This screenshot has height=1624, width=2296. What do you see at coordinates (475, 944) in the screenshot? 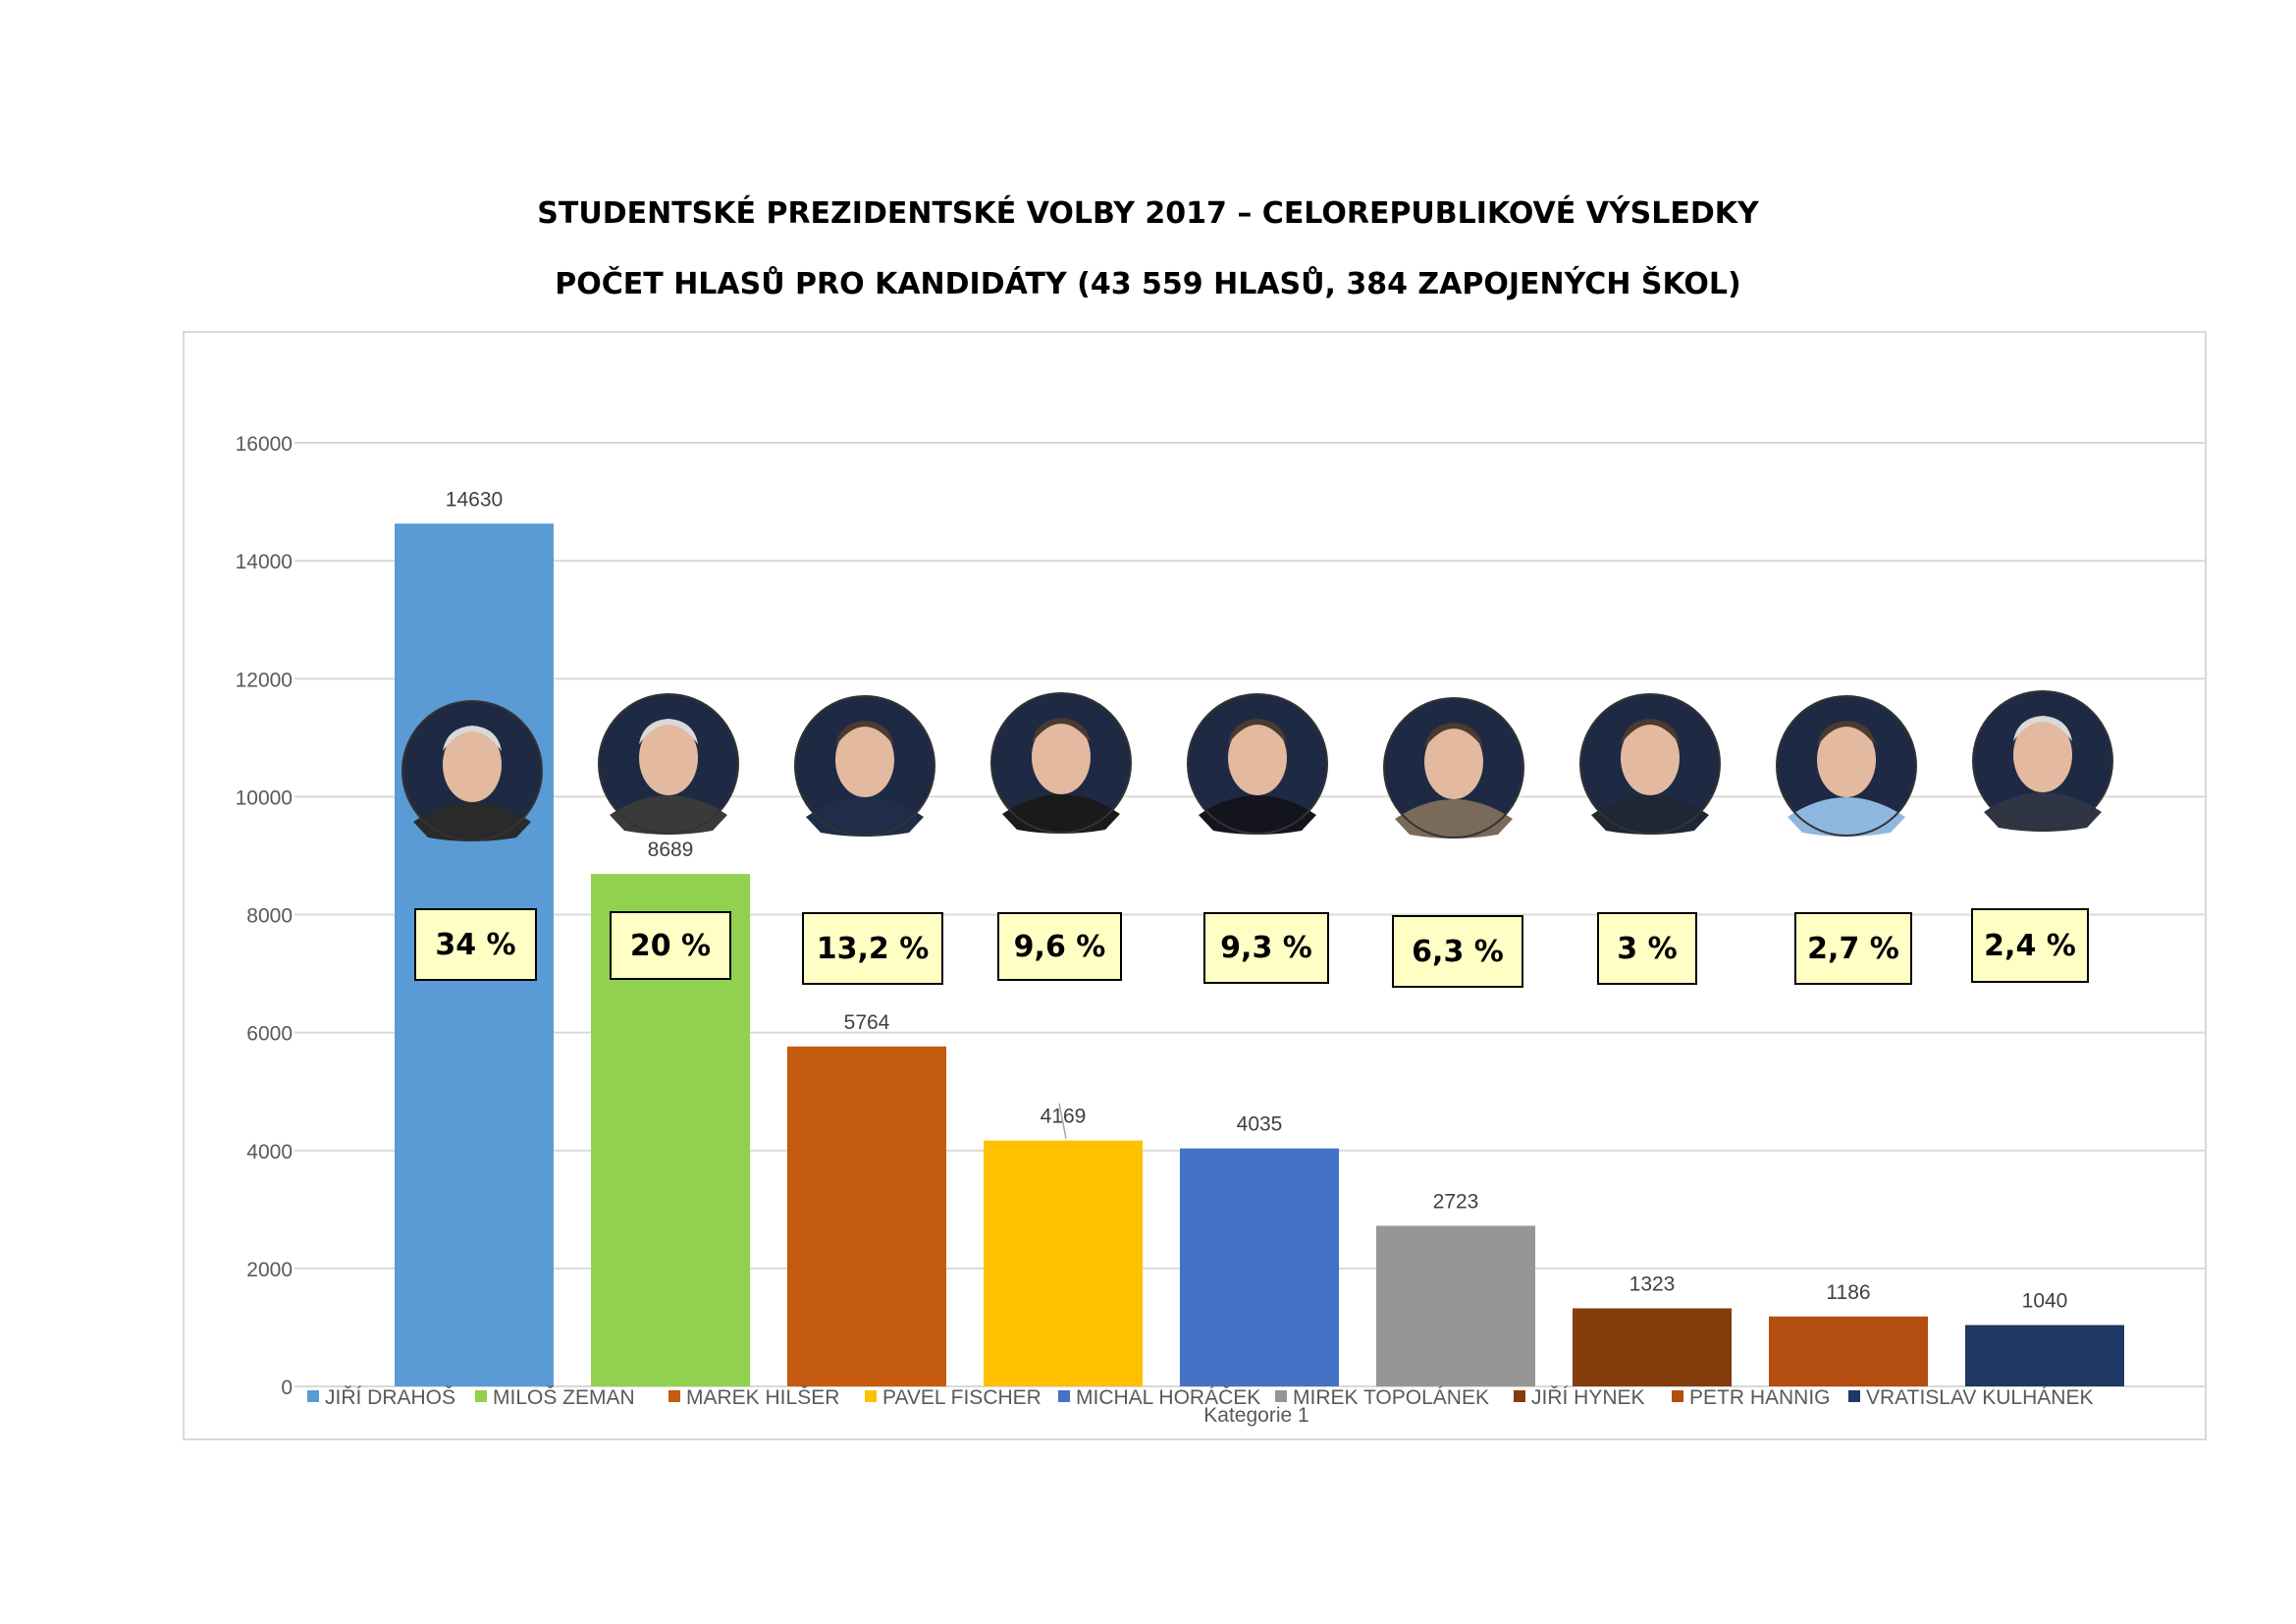
I see `percent-box: 34 %` at bounding box center [475, 944].